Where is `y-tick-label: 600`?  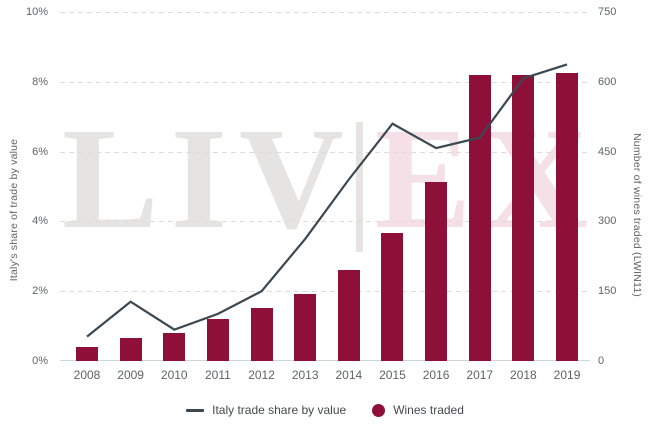
y-tick-label: 600 is located at coordinates (607, 81).